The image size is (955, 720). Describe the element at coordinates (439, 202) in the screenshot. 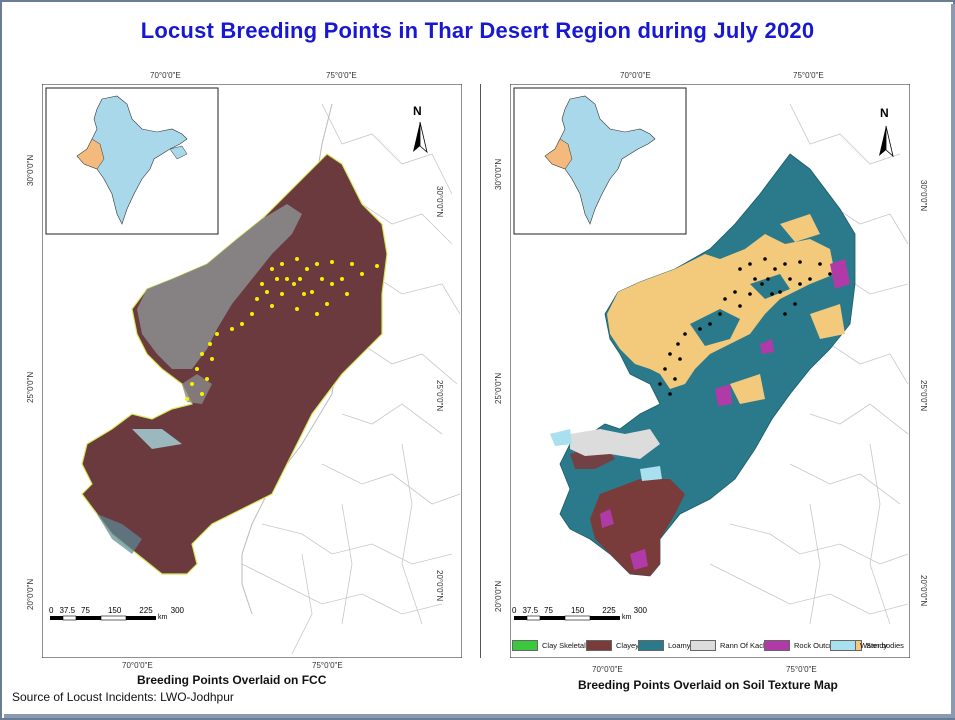

I see `left-lat-right-1: 30°0'0"N` at that location.